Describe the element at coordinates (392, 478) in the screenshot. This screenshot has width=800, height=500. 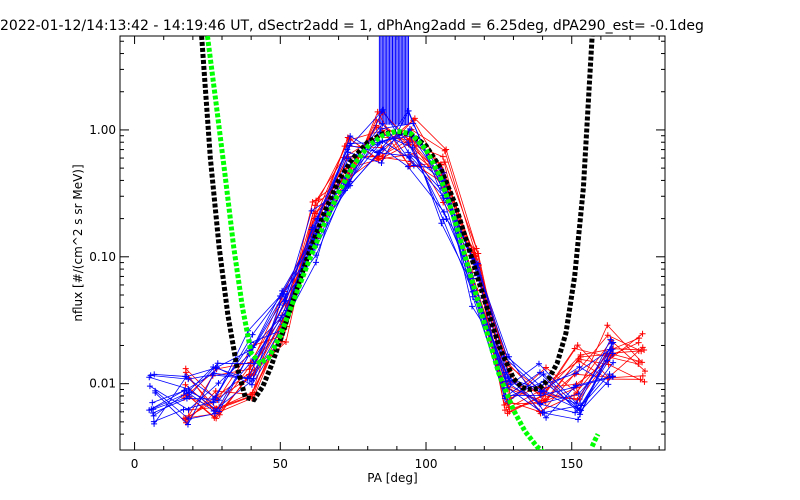
I see `x-axis-label: PA [deg]` at that location.